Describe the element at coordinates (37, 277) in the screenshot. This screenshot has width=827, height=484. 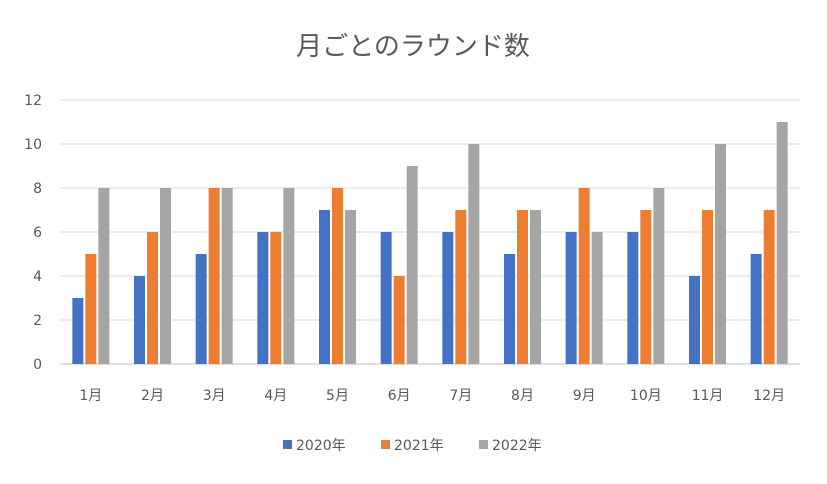
I see `y-tick-label: 4` at that location.